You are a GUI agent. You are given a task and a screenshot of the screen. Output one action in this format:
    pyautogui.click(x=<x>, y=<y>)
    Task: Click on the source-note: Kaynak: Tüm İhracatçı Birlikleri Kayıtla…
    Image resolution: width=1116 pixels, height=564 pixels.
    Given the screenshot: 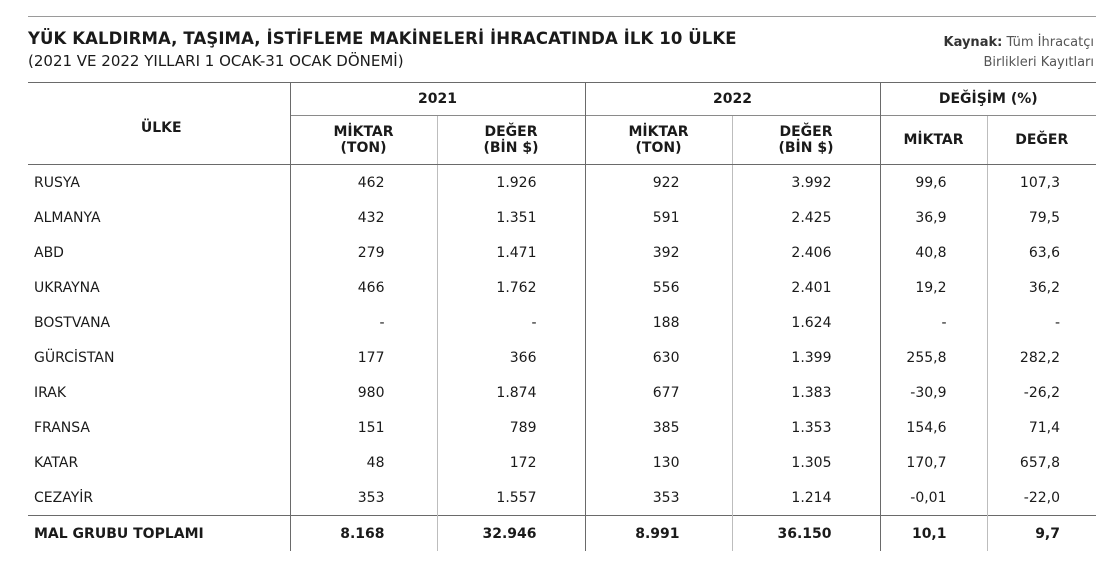 What is the action you would take?
    pyautogui.click(x=1019, y=53)
    